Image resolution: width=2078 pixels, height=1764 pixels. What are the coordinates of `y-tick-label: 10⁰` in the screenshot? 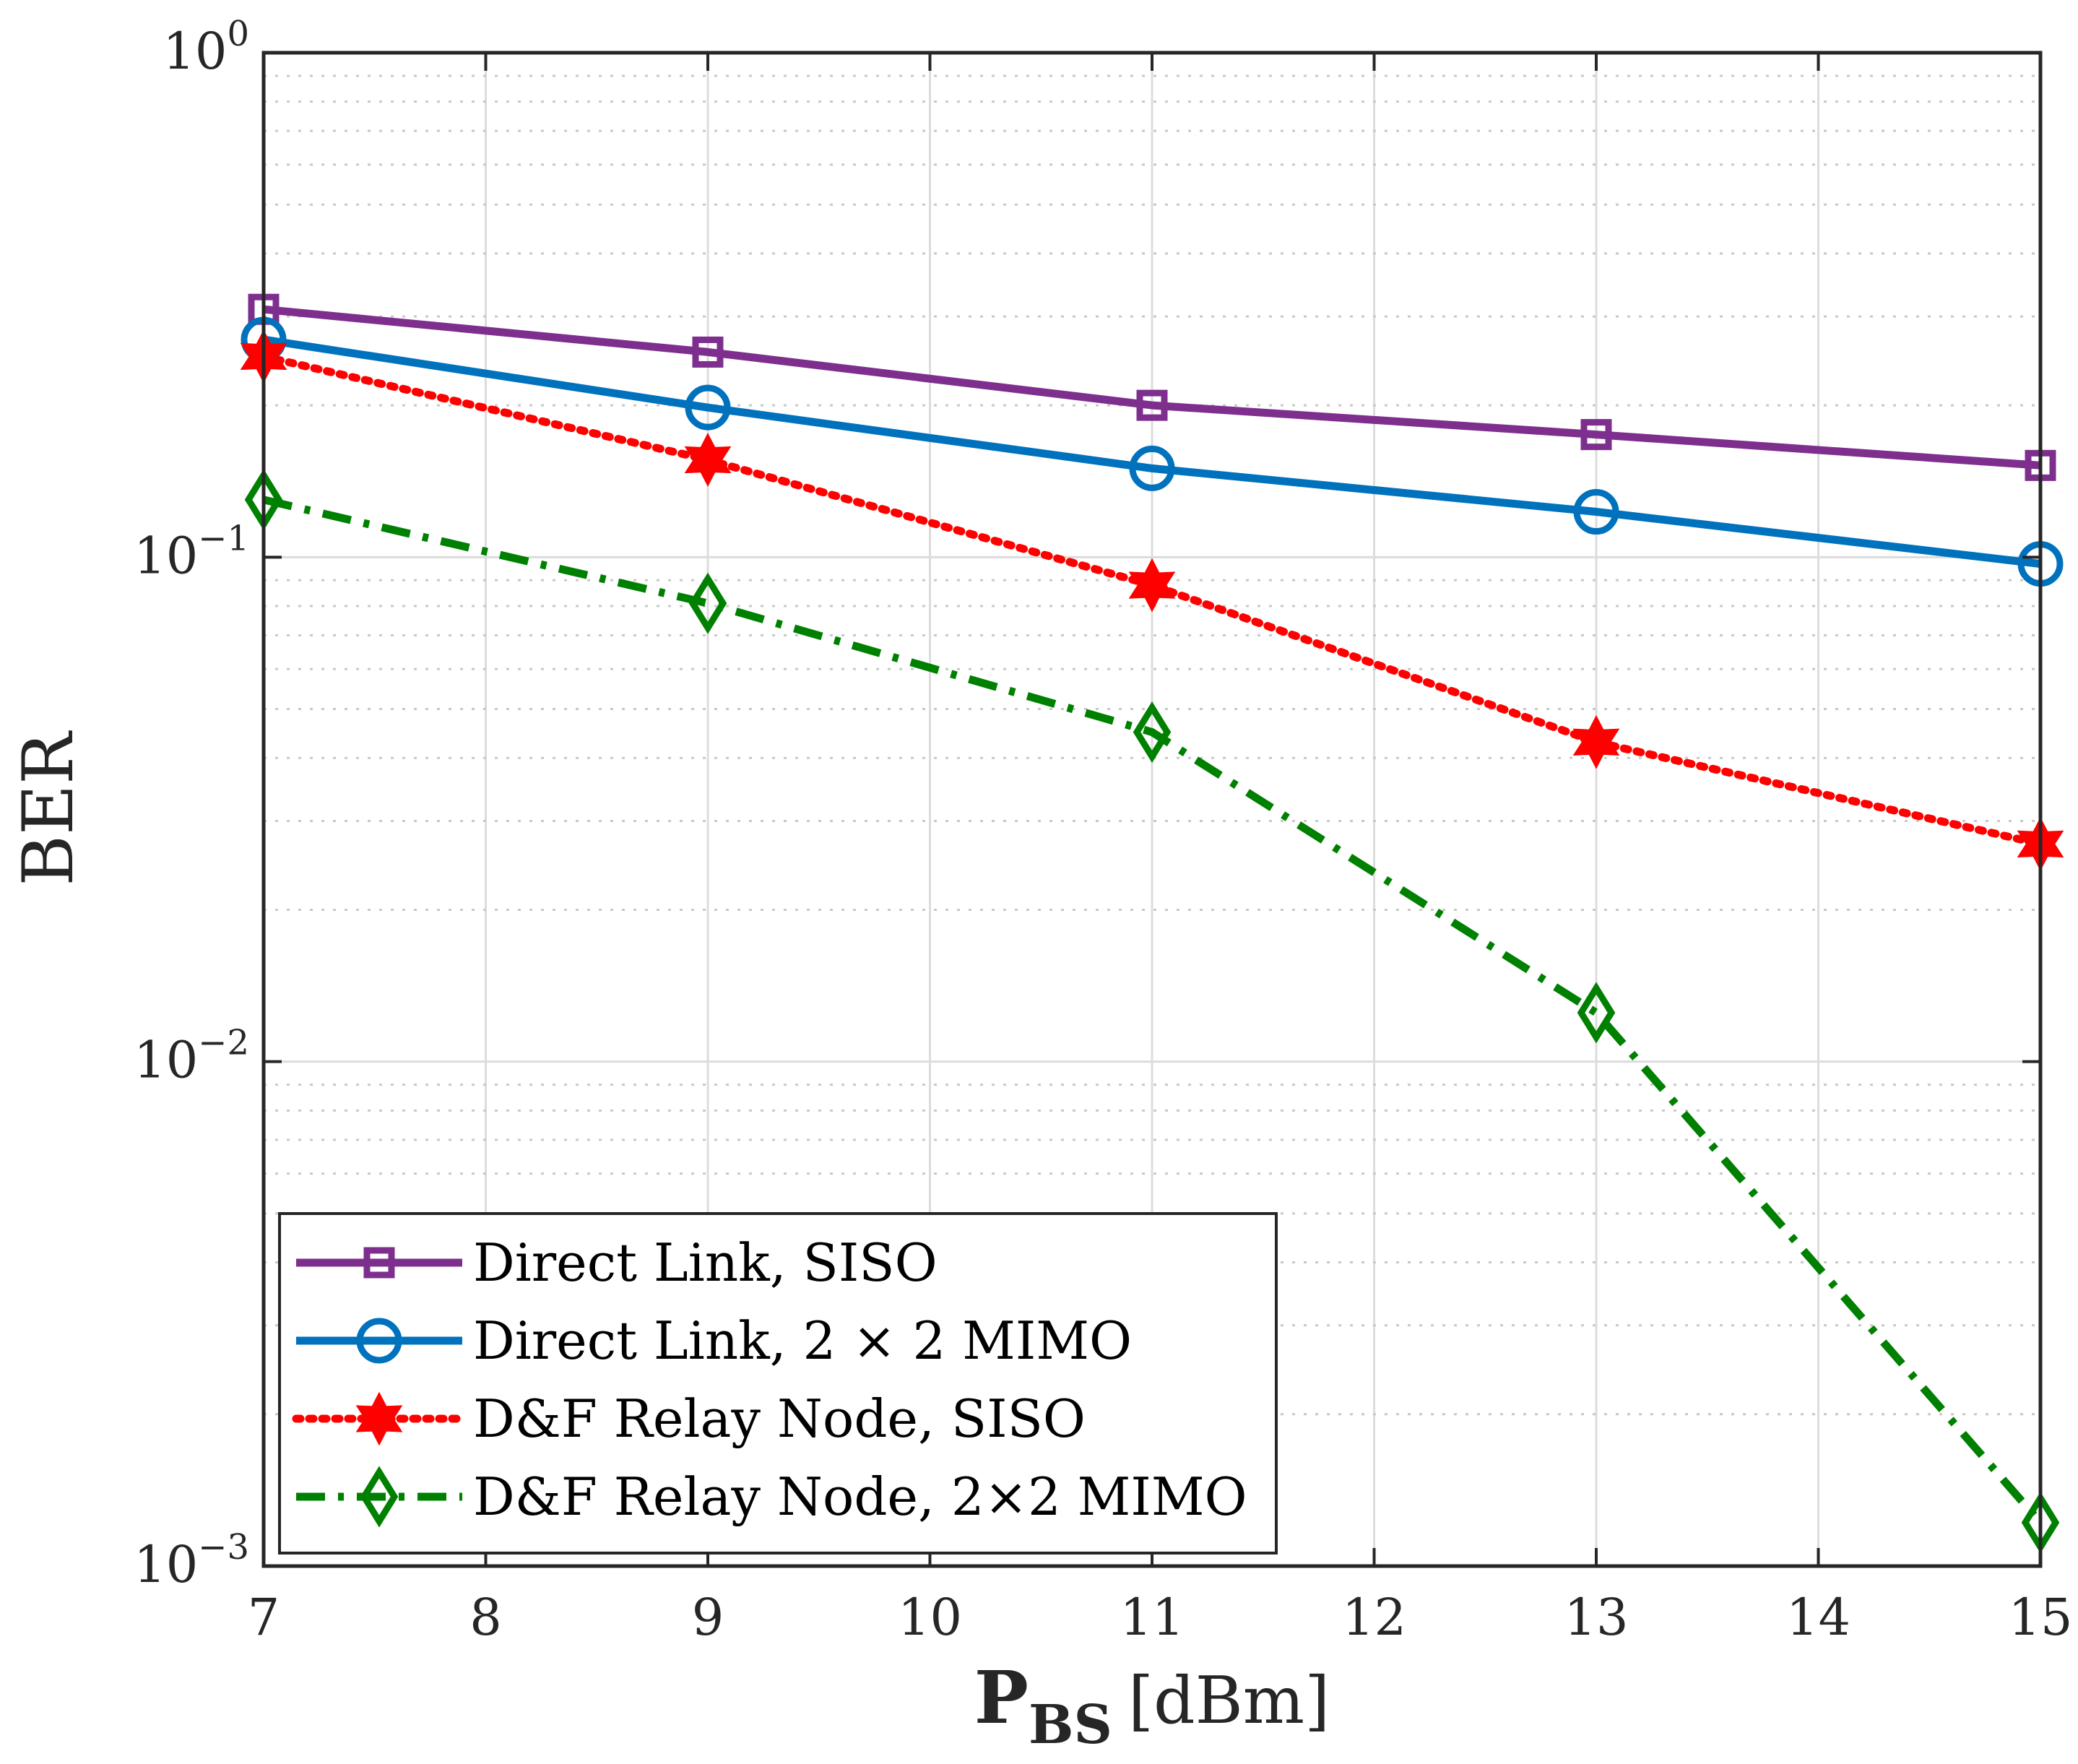 It's located at (206, 47).